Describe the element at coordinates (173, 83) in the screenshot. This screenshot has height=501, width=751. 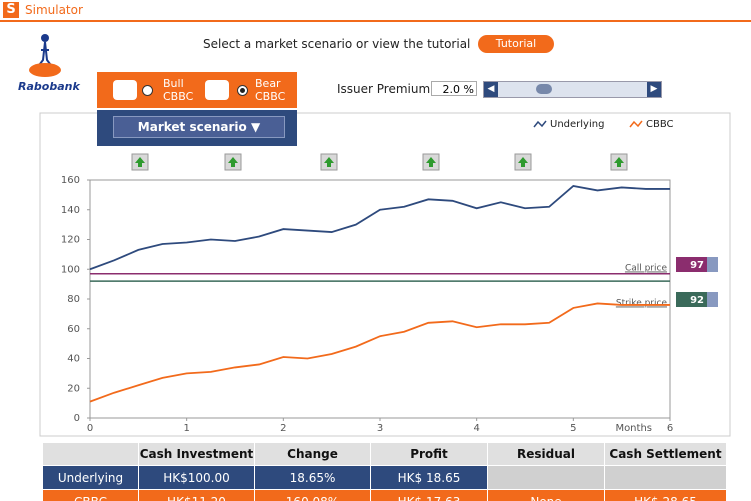
I see `bull-label-1: Bull` at that location.